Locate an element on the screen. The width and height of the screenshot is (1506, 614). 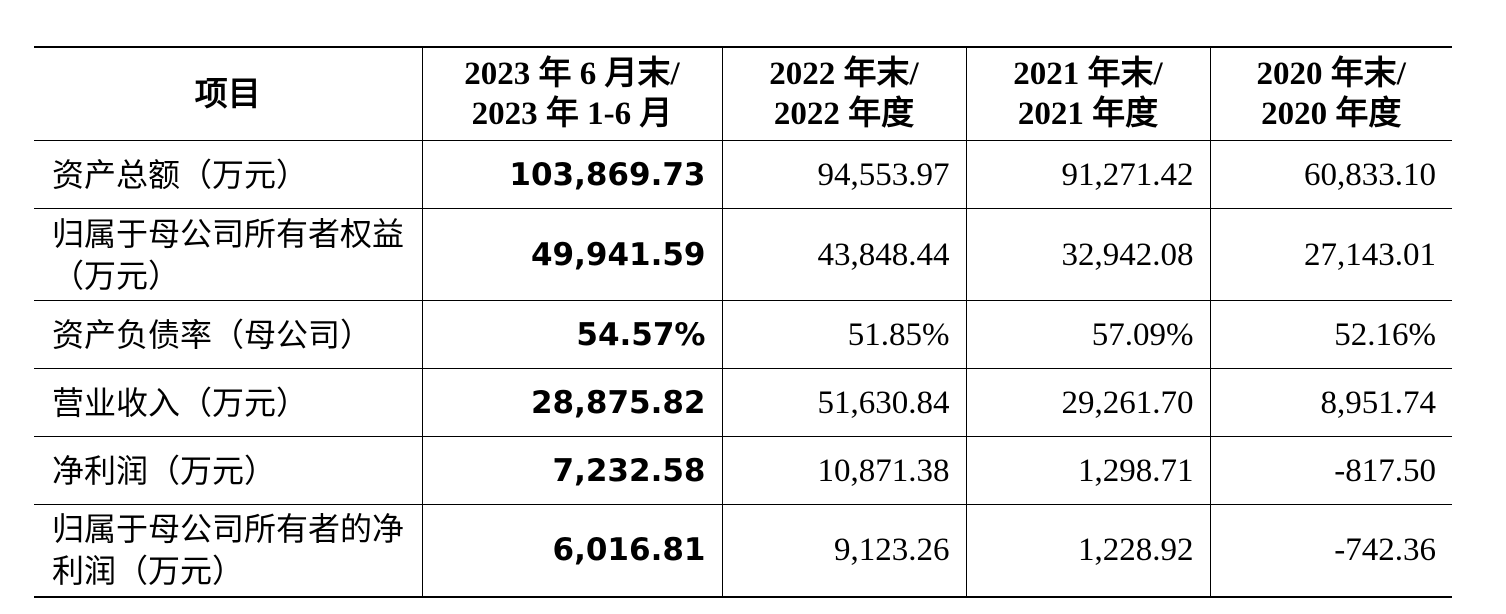
table-row: 净利润（万元） 7,232.58 10,871.38 1,298.71 -817.50 is located at coordinates (743, 470).